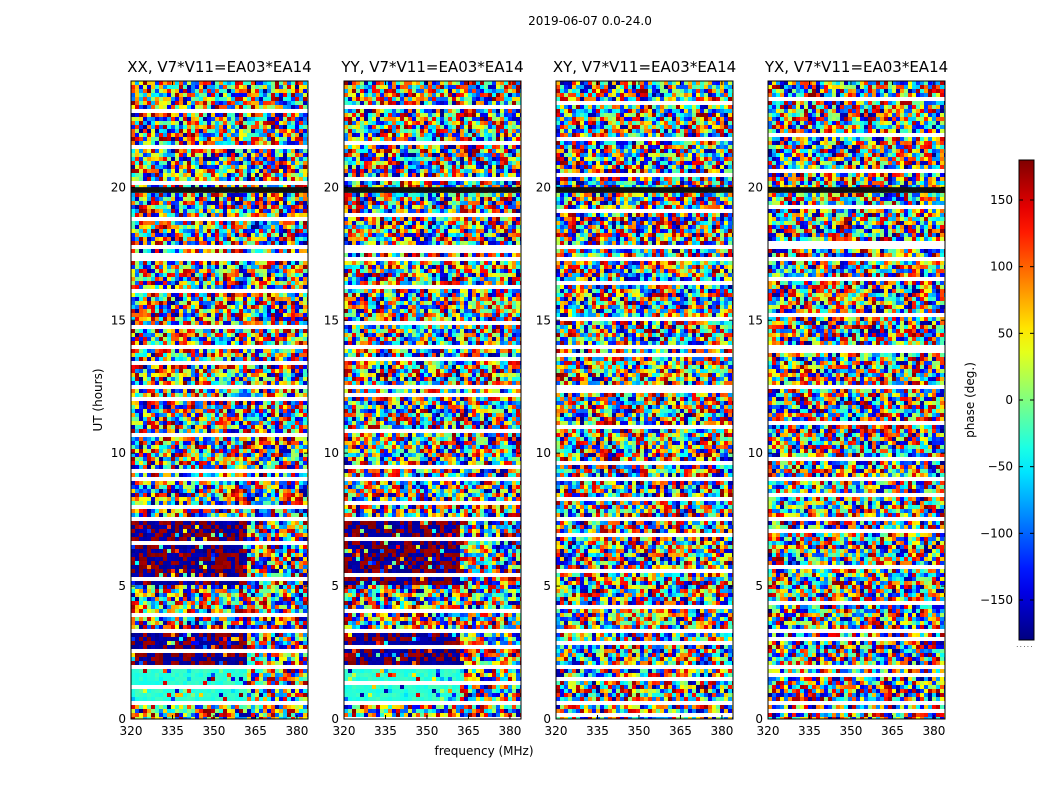 This screenshot has height=800, width=1050. What do you see at coordinates (996, 533) in the screenshot?
I see `colorbar-tick-label: −100` at bounding box center [996, 533].